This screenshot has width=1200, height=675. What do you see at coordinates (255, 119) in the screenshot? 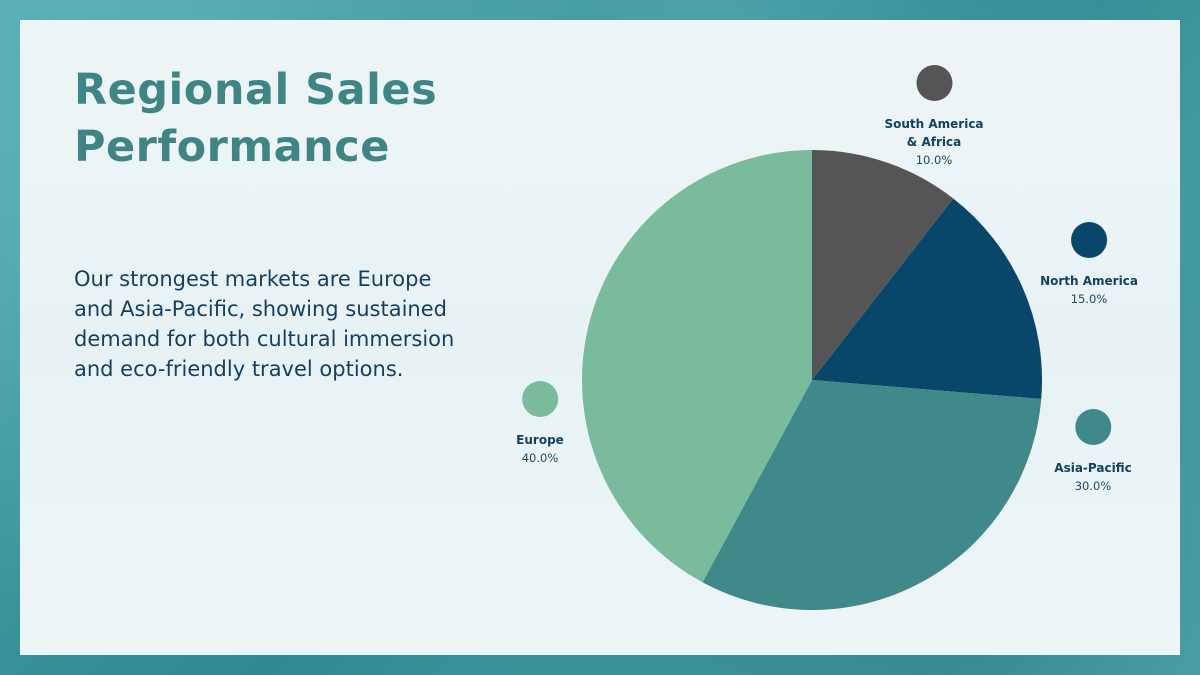
I see `slide-title: Regional Sales Performance` at bounding box center [255, 119].